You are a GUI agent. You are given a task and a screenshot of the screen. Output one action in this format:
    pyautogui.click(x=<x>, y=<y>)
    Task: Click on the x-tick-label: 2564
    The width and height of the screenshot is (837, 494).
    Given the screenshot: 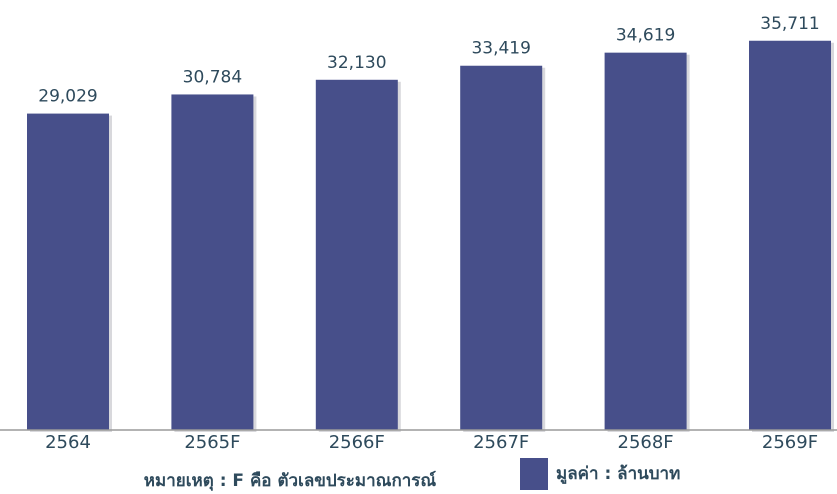 What is the action you would take?
    pyautogui.click(x=68, y=442)
    